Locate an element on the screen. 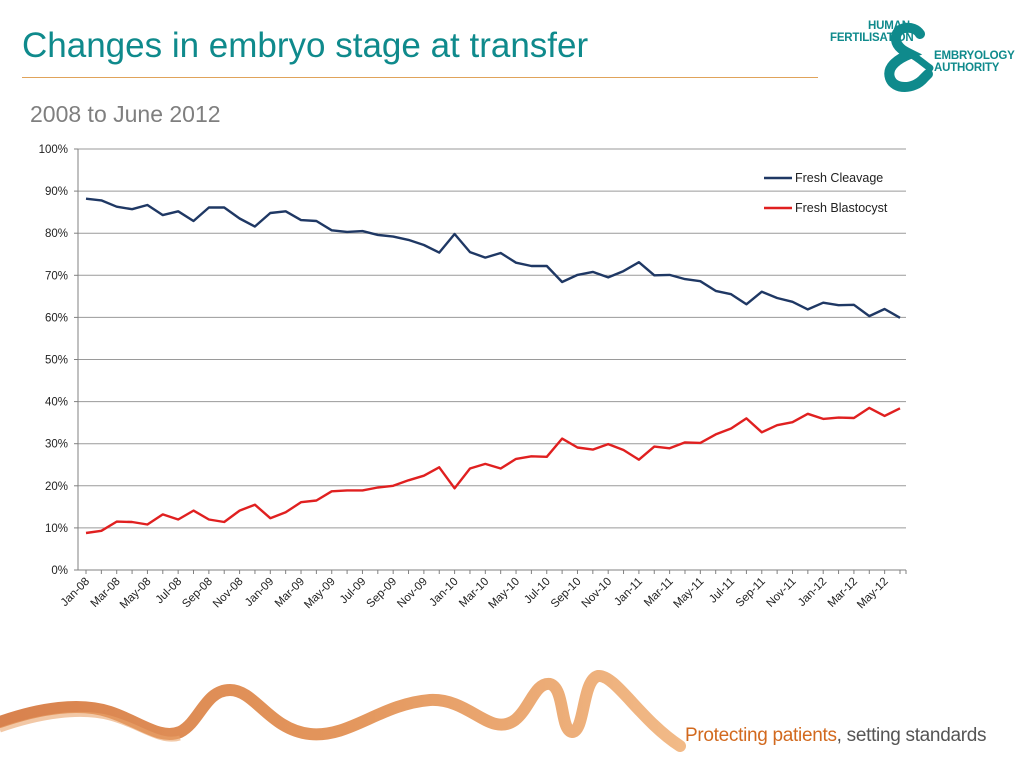 The height and width of the screenshot is (768, 1024). y-tick-label: 90% is located at coordinates (56, 192).